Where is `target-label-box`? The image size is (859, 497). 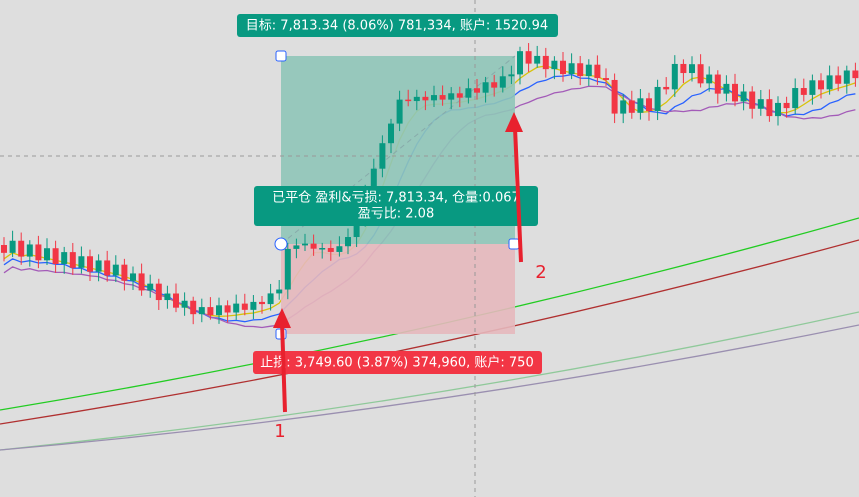 target-label-box is located at coordinates (397, 25).